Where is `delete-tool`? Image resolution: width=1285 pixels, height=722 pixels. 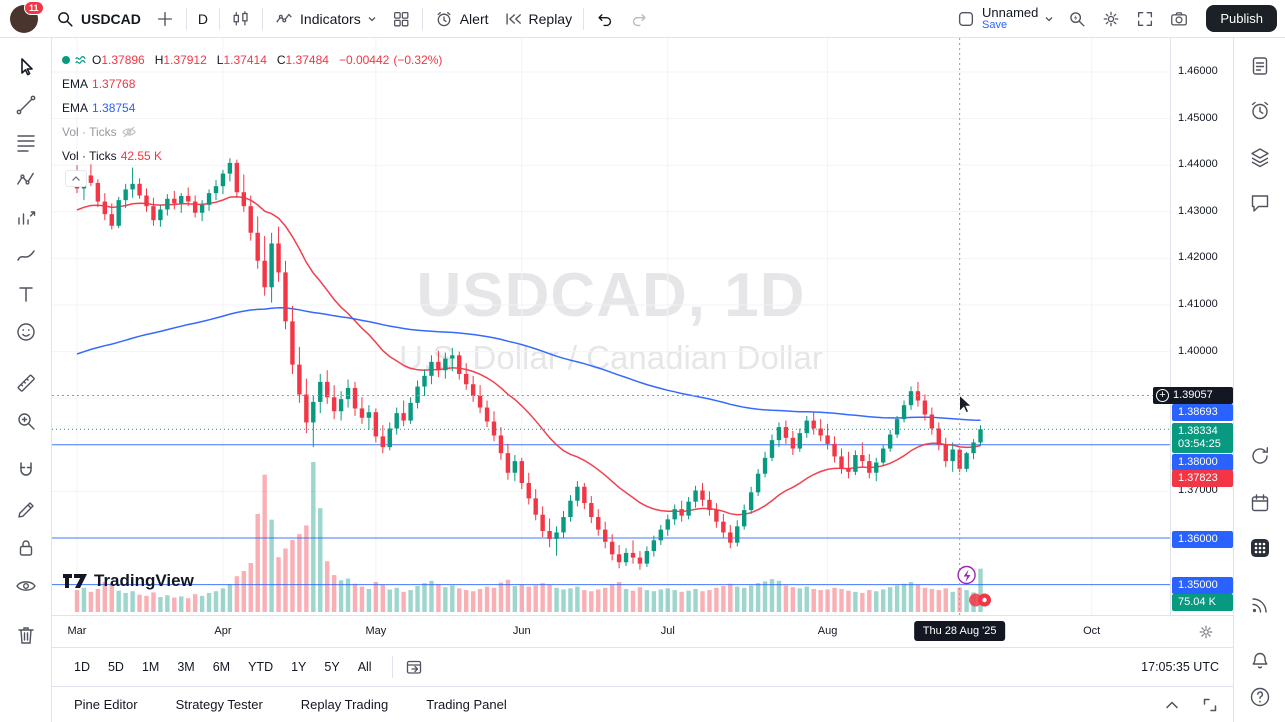
delete-tool is located at coordinates (26, 635).